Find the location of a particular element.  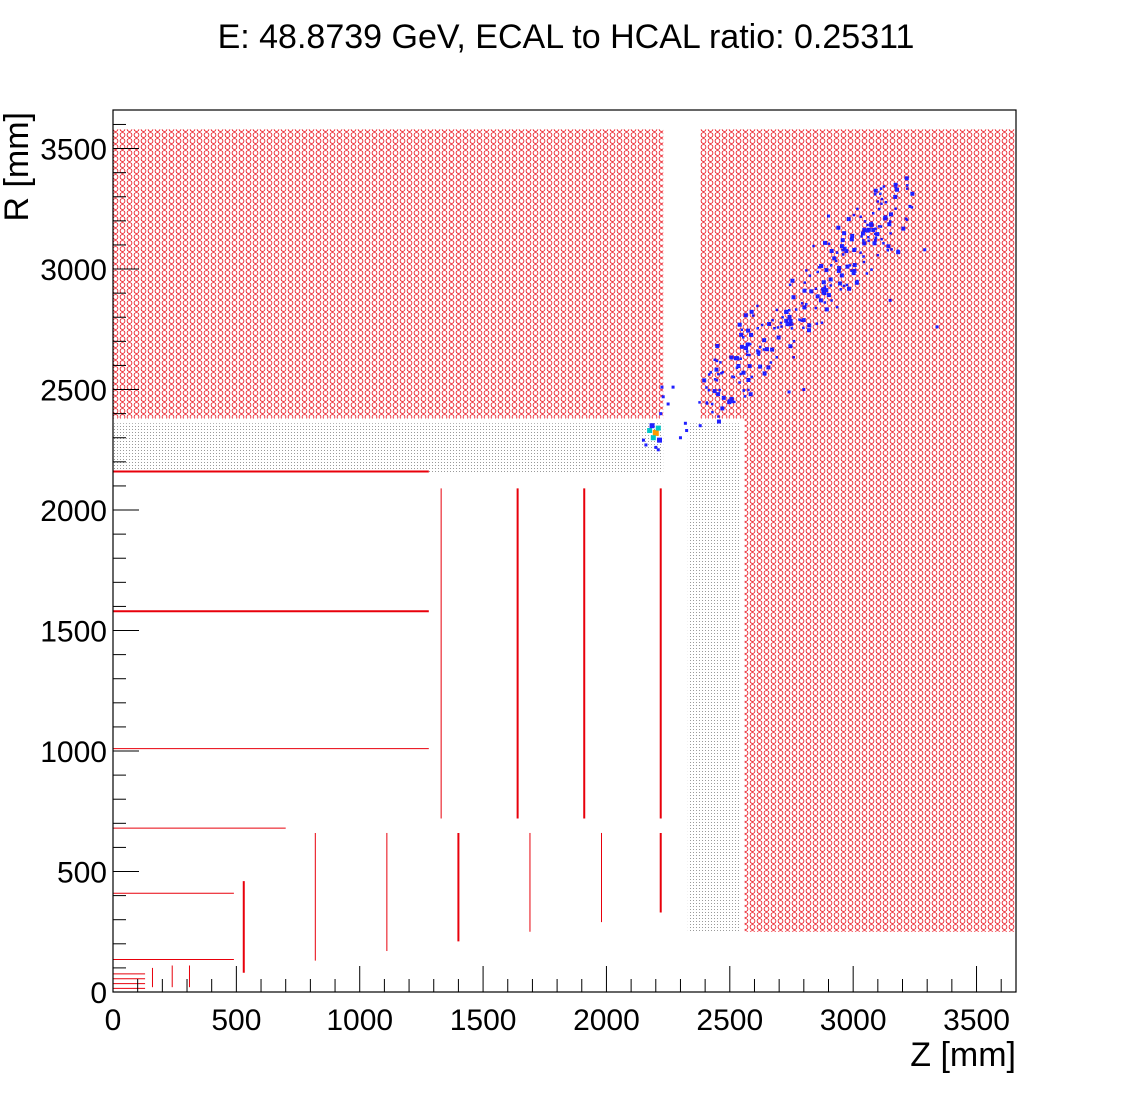

x-tick-label: 1500 is located at coordinates (483, 1020).